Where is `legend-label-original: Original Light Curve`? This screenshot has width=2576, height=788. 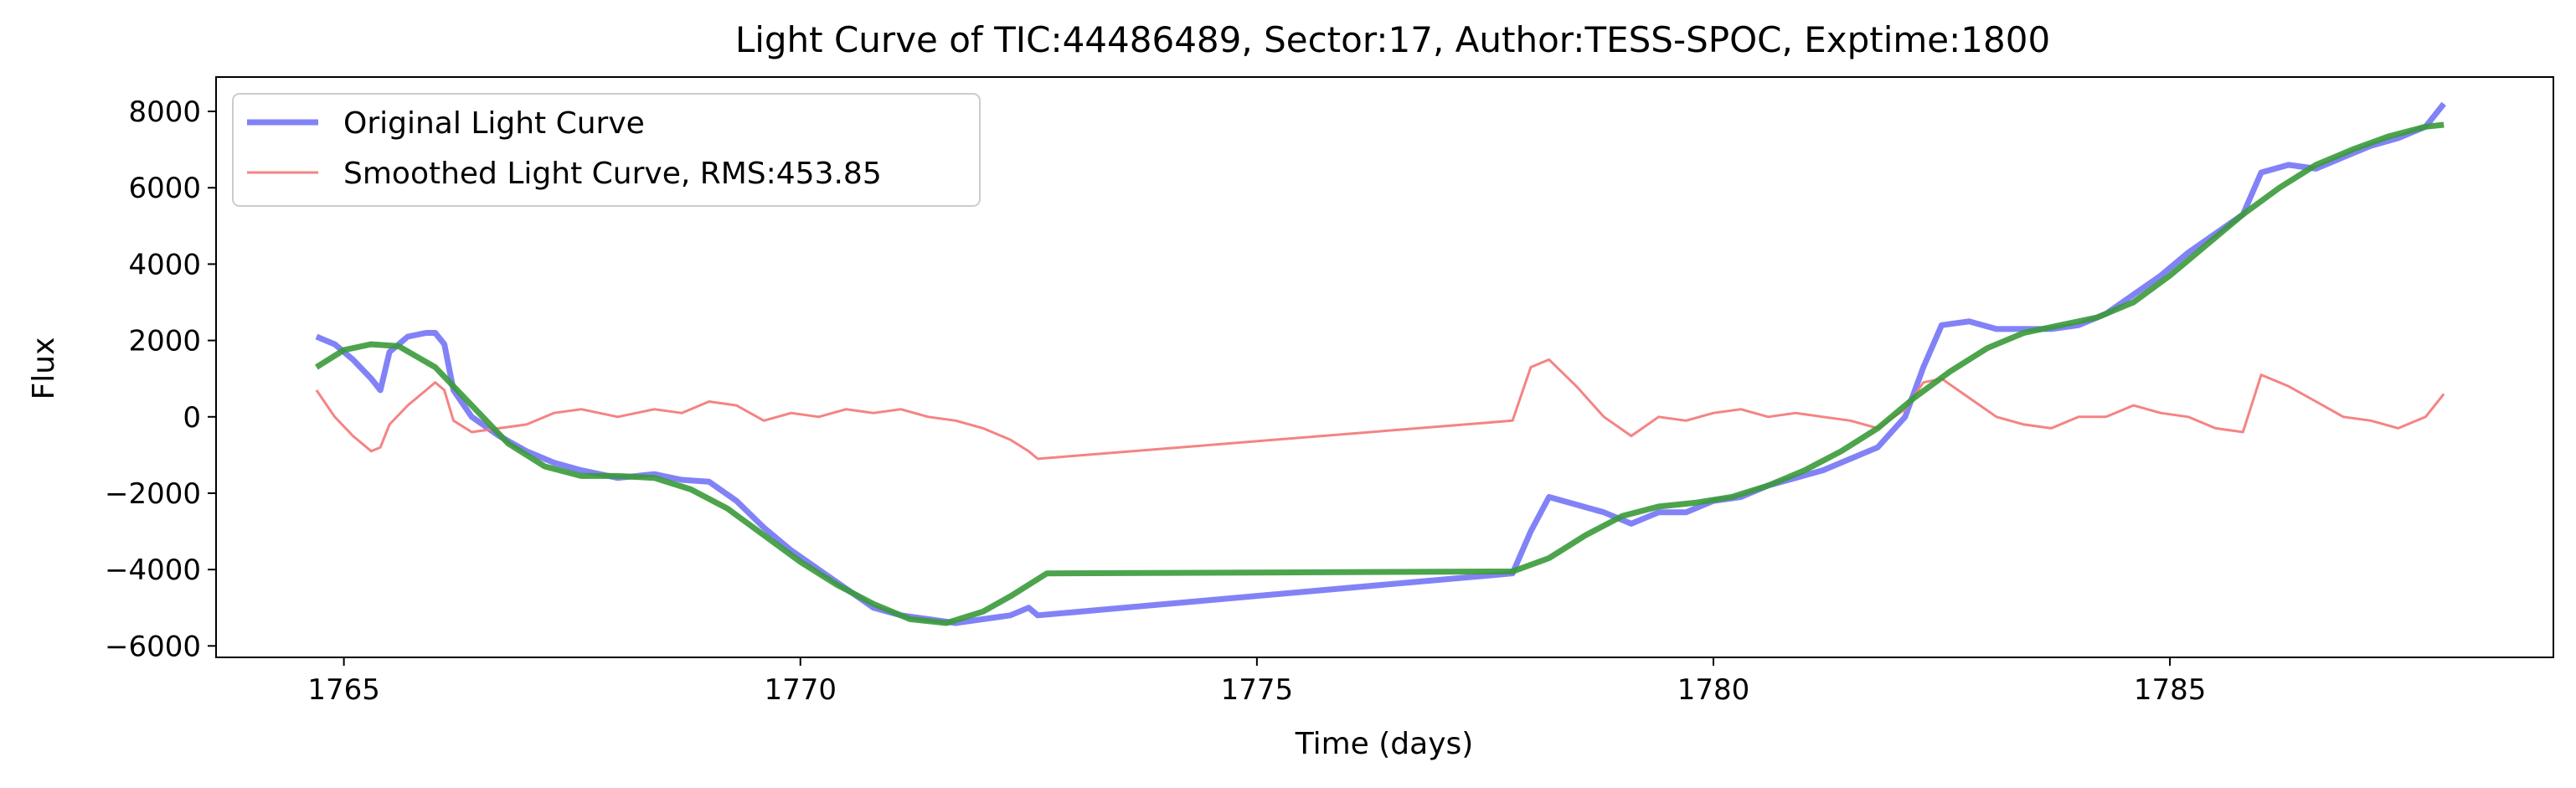 legend-label-original: Original Light Curve is located at coordinates (494, 123).